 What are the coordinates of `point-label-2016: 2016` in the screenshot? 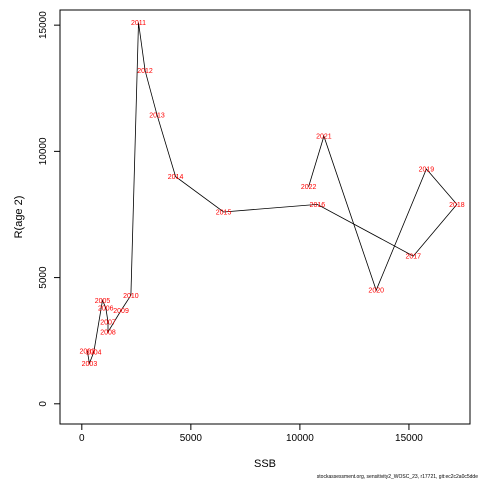 It's located at (318, 205).